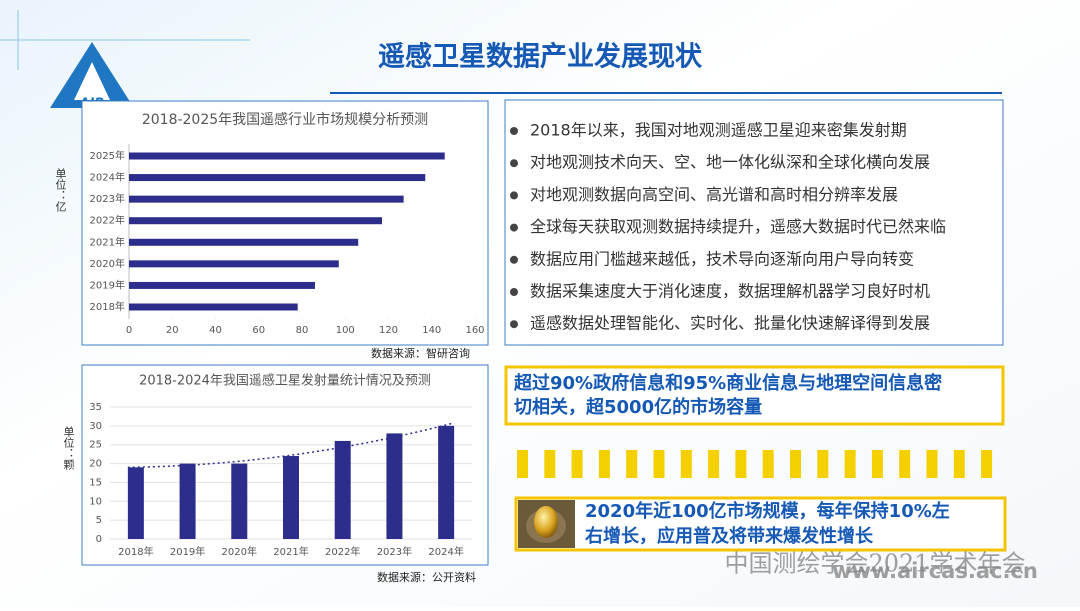  Describe the element at coordinates (95, 407) in the screenshot. I see `y-tick-label: 35` at that location.